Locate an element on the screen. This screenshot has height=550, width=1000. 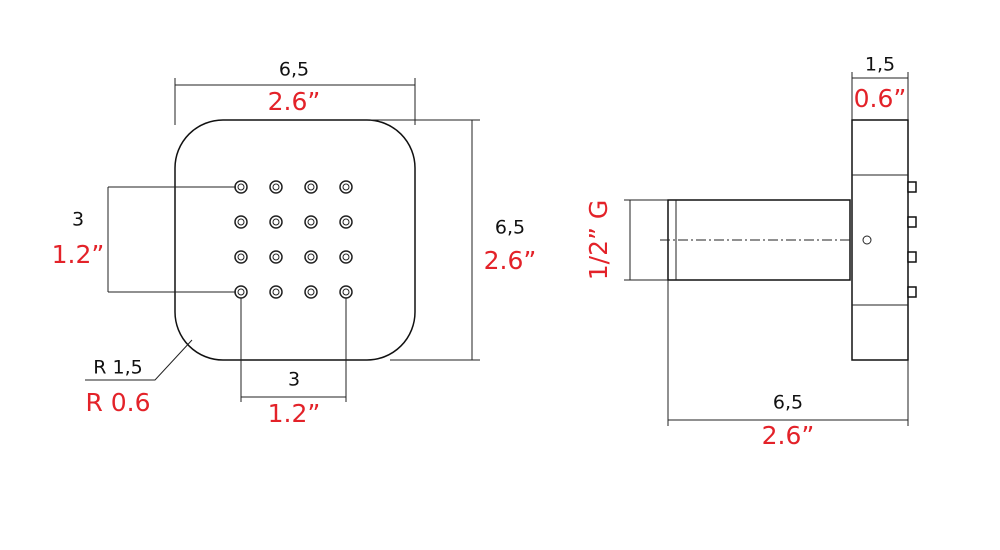
flange-edge is located at coordinates (880, 240).